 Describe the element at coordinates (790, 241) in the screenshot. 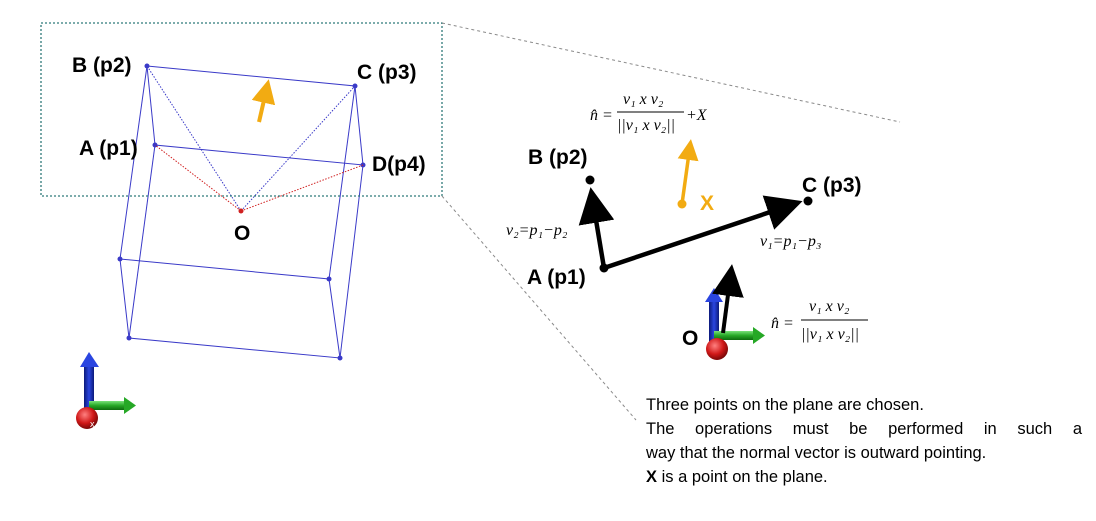

I see `formula-v1-def: v₁=p₁−p₃` at that location.